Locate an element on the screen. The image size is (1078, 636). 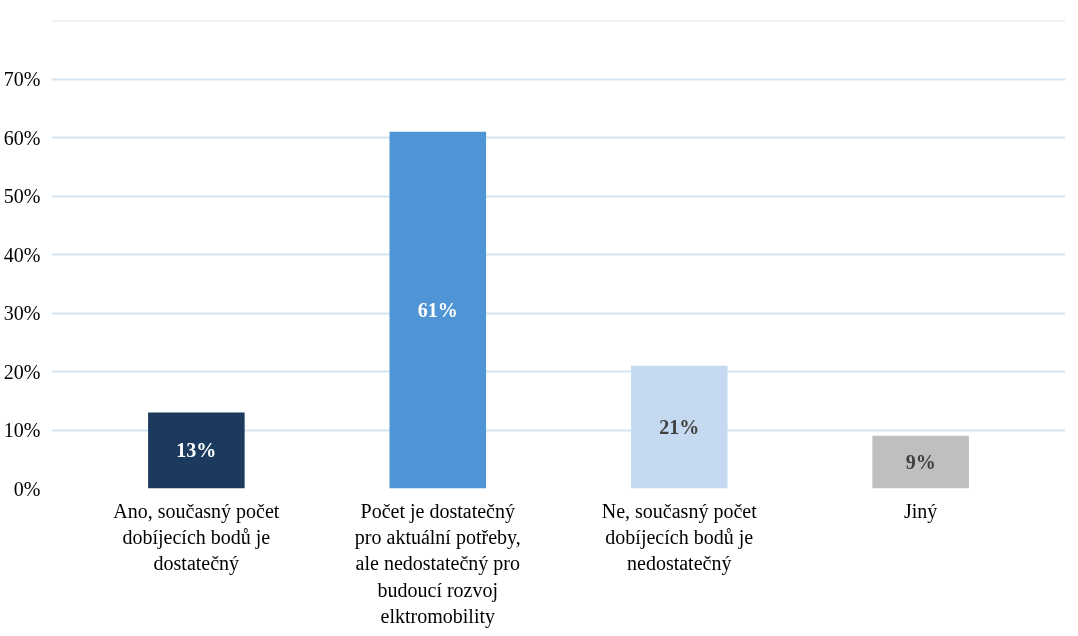
data-label: 13% is located at coordinates (196, 450).